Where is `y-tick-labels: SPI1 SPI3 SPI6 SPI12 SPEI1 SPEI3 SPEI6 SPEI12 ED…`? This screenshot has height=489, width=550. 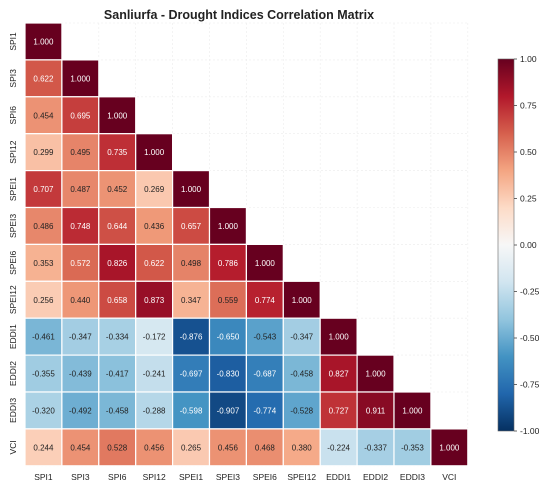 y-tick-labels: SPI1 SPI3 SPI6 SPI12 SPEI1 SPEI3 SPEI6 SPEI12 ED… is located at coordinates (13, 243).